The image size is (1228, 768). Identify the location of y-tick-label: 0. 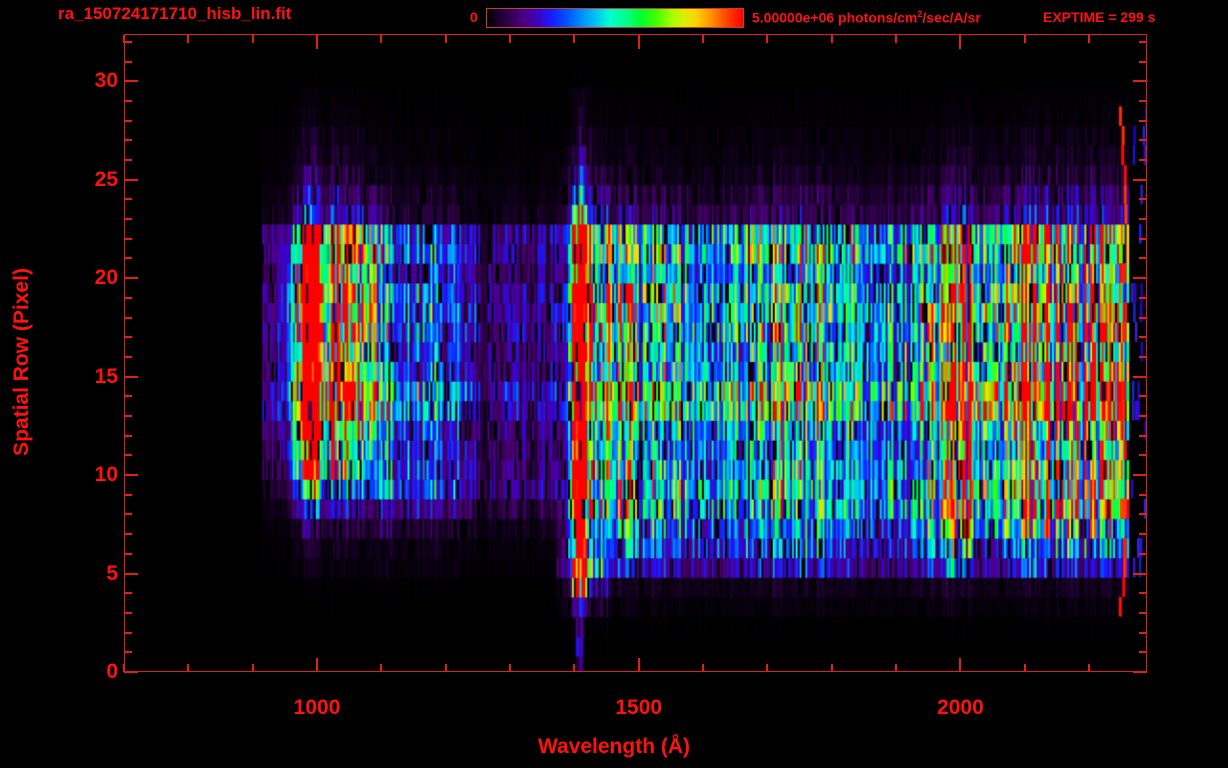
(112, 671).